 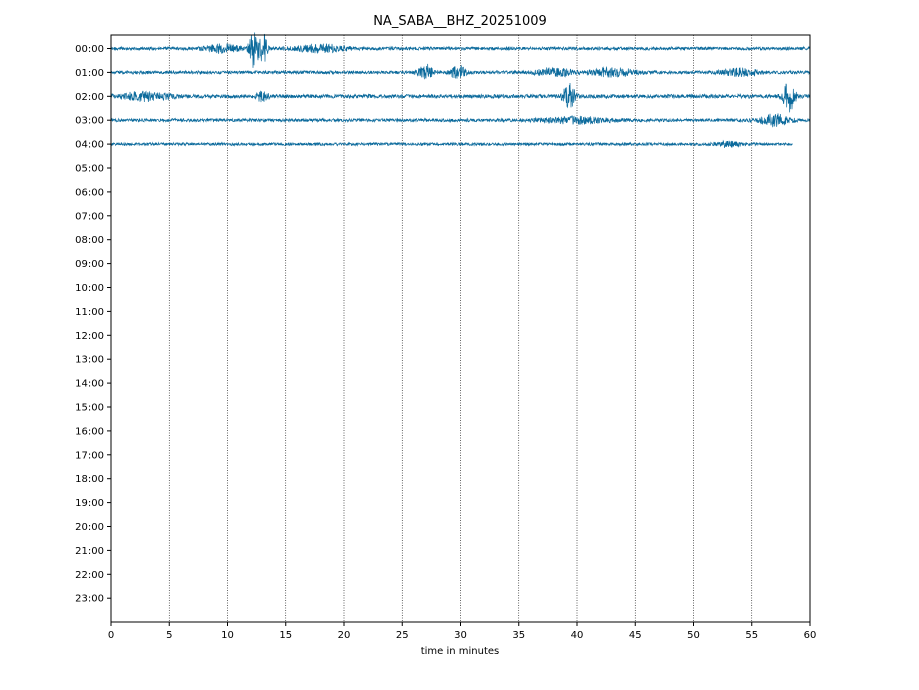 I want to click on y-tick-label: 11:00, so click(x=89, y=312).